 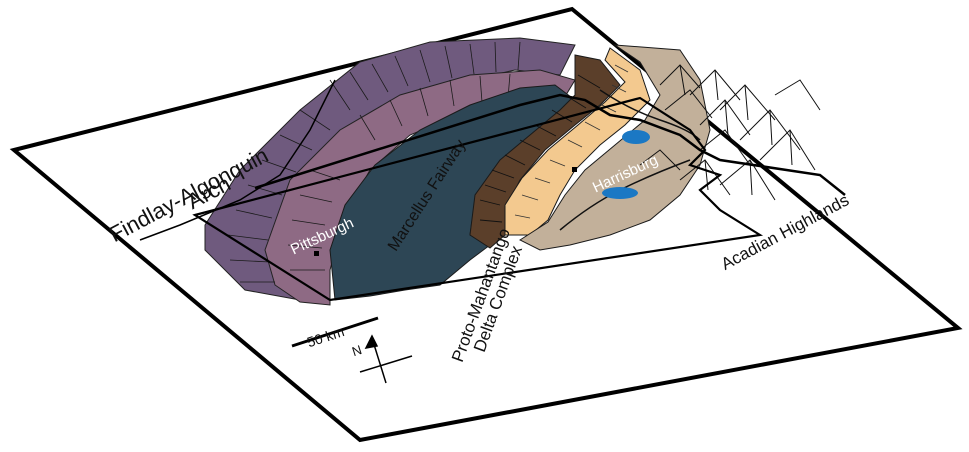 I want to click on outcrop-boundary, so click(x=550, y=144).